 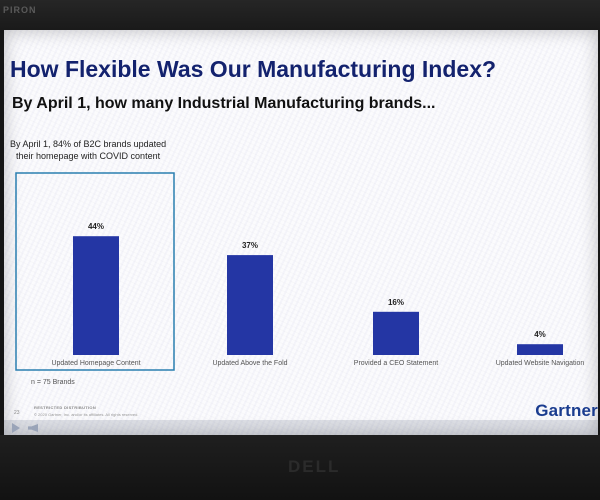 I want to click on category-label-2: Provided a CEO Statement, so click(x=396, y=363).